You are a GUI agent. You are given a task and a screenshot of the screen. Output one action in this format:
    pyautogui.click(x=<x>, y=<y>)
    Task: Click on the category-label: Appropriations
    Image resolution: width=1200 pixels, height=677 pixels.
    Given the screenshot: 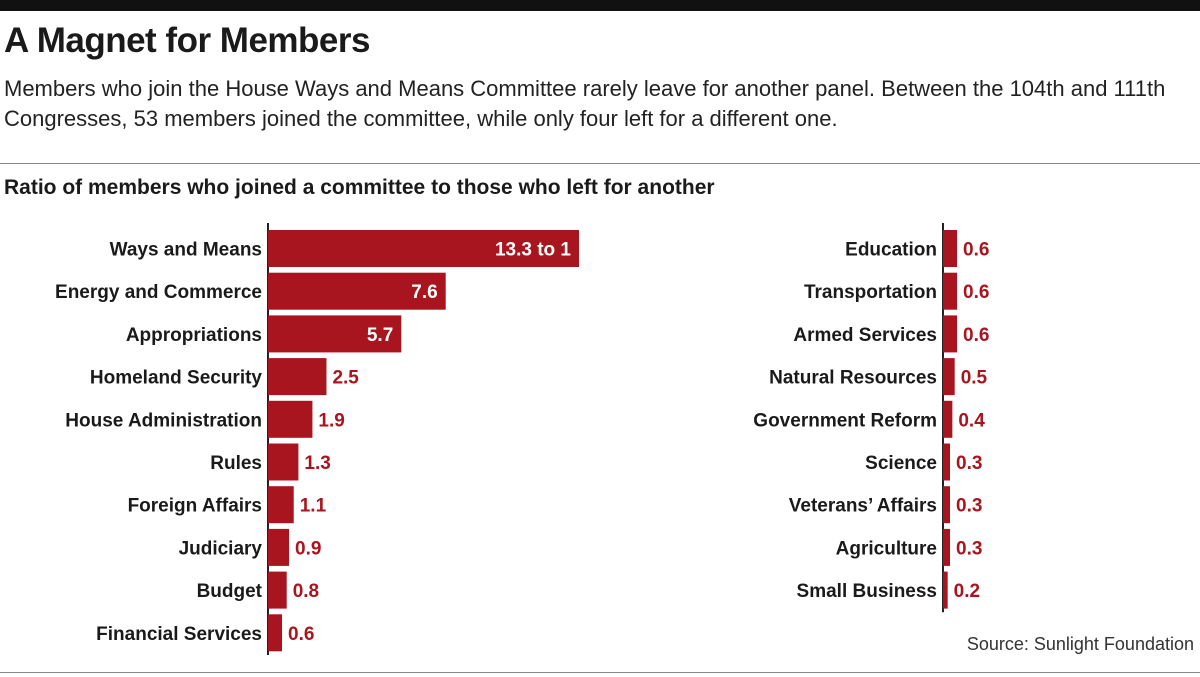 What is the action you would take?
    pyautogui.click(x=194, y=335)
    